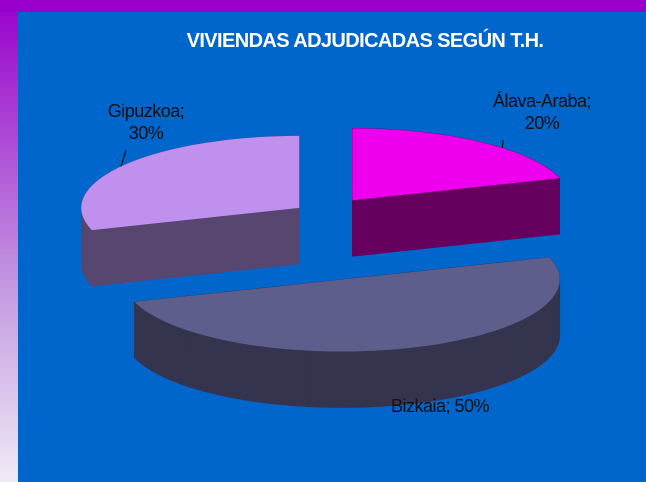  What do you see at coordinates (542, 112) in the screenshot?
I see `data-label: Álava-Araba; 20%` at bounding box center [542, 112].